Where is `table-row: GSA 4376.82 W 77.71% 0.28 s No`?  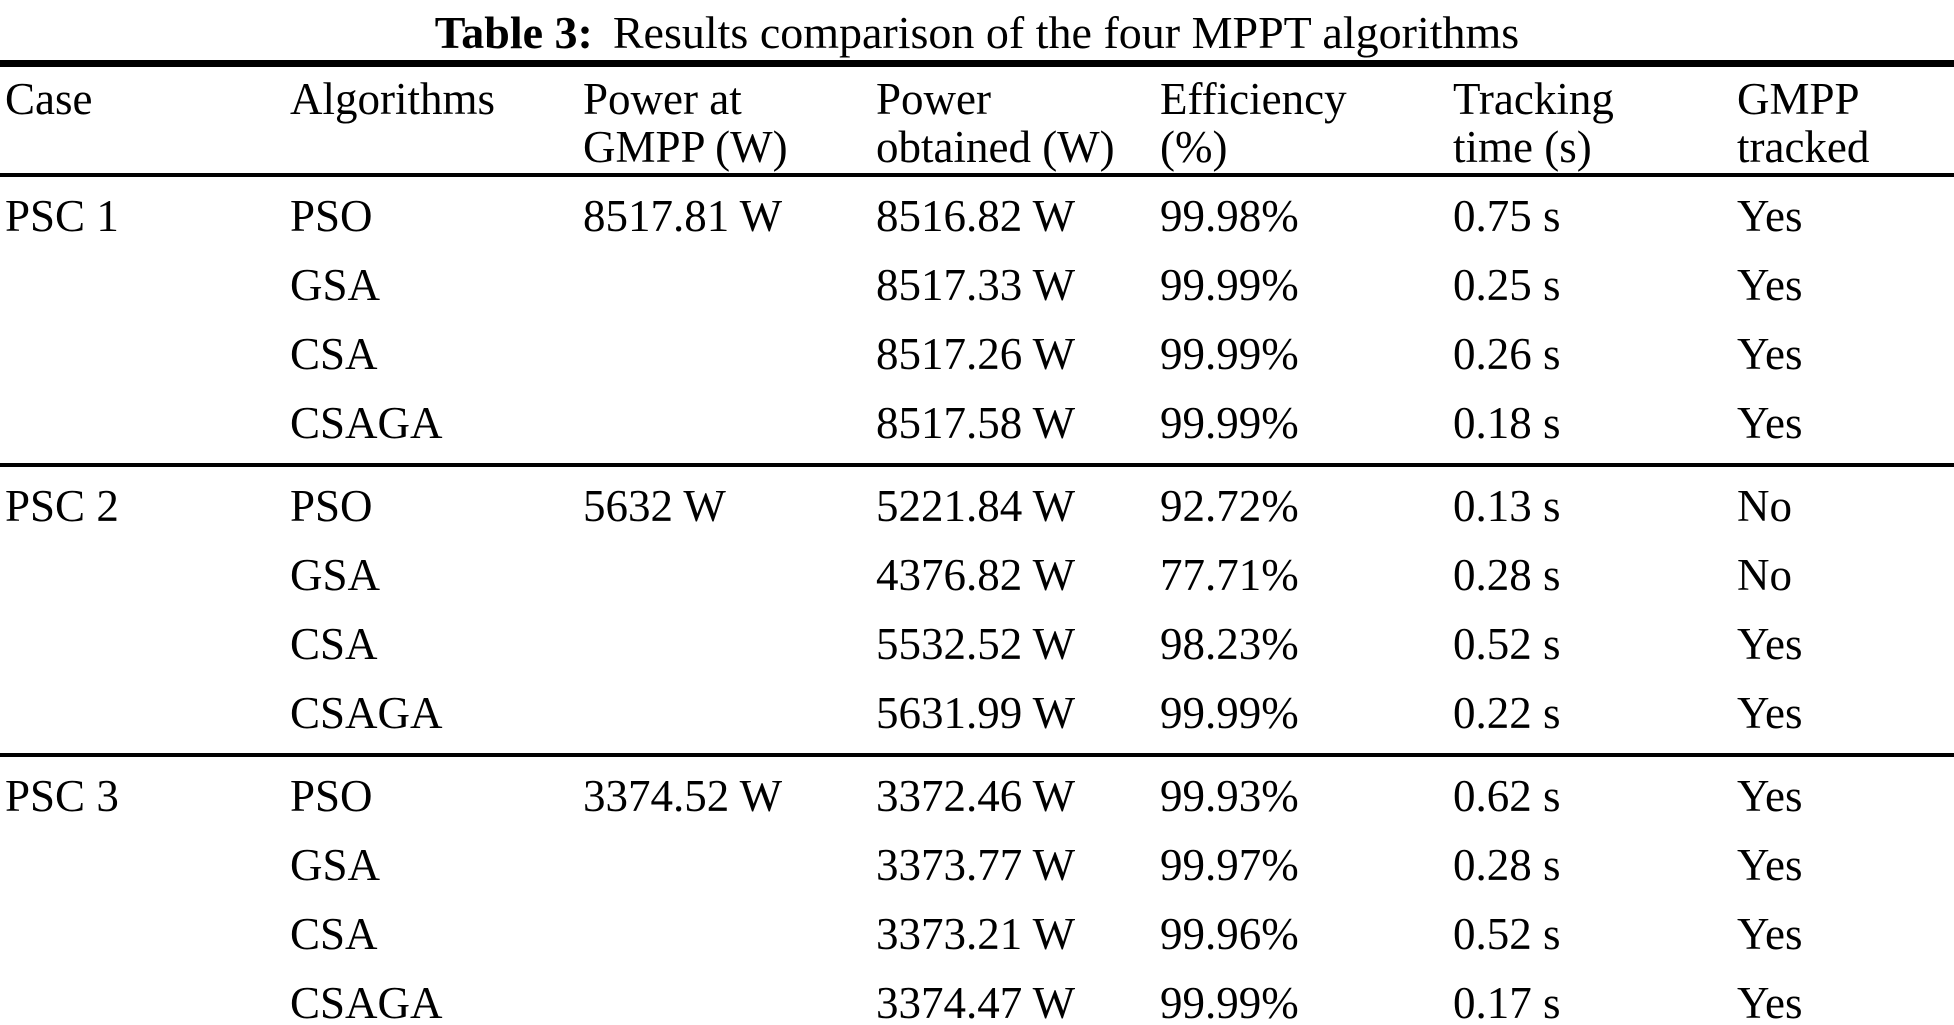
table-row: GSA 4376.82 W 77.71% 0.28 s No is located at coordinates (977, 575).